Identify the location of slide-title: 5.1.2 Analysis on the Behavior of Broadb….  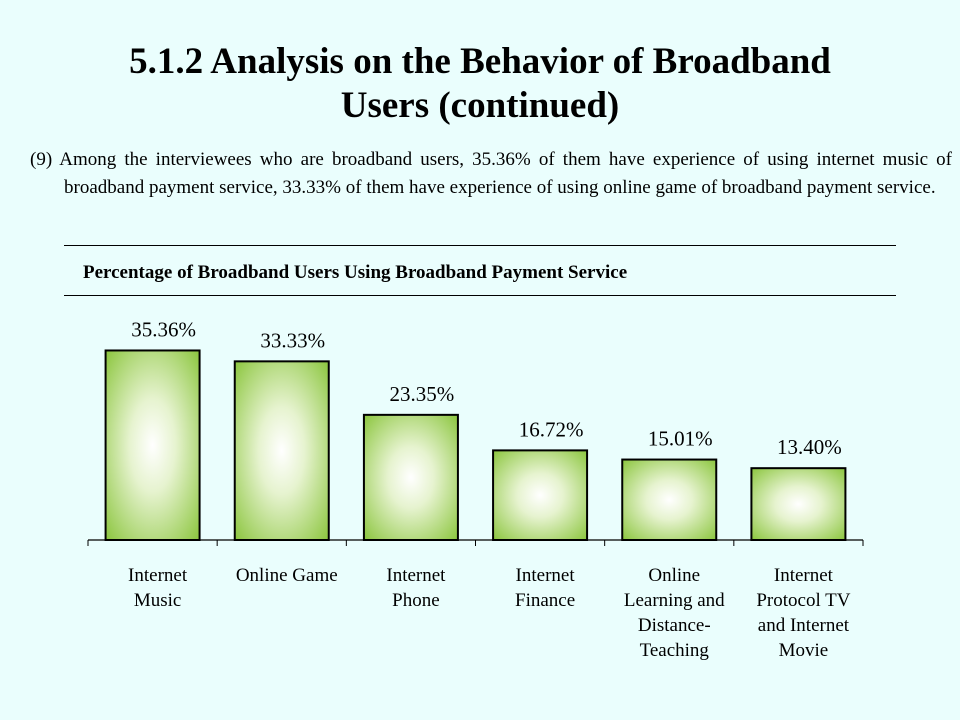
(480, 84).